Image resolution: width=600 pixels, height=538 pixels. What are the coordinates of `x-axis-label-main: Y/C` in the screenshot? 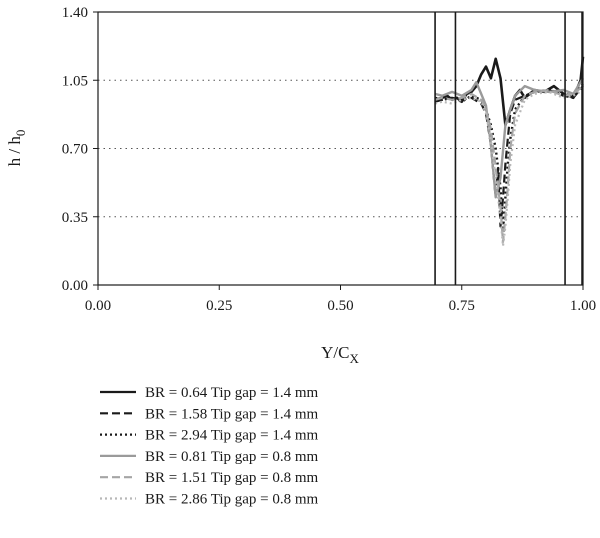 It's located at (335, 352).